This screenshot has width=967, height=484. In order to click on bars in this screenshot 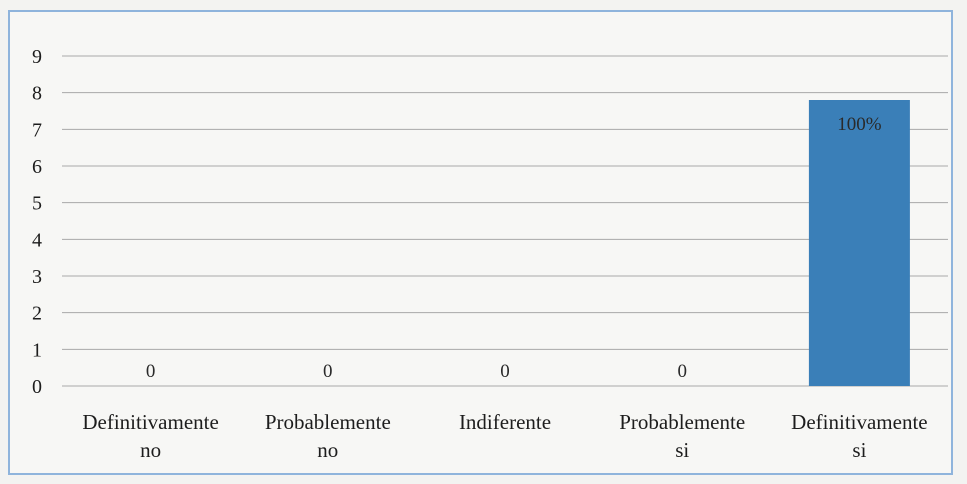, I will do `click(859, 243)`.